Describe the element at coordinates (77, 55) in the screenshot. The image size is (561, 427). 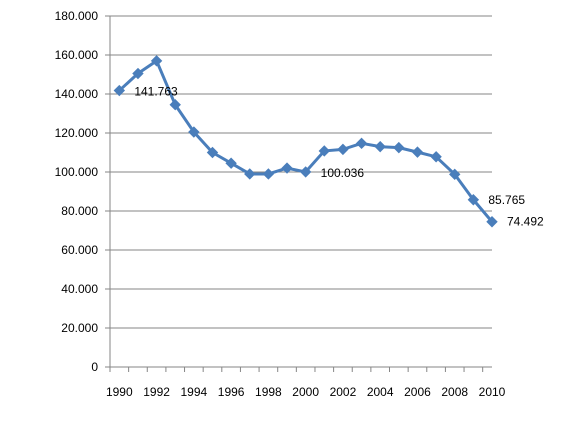
I see `y-tick-label: 160.000` at that location.